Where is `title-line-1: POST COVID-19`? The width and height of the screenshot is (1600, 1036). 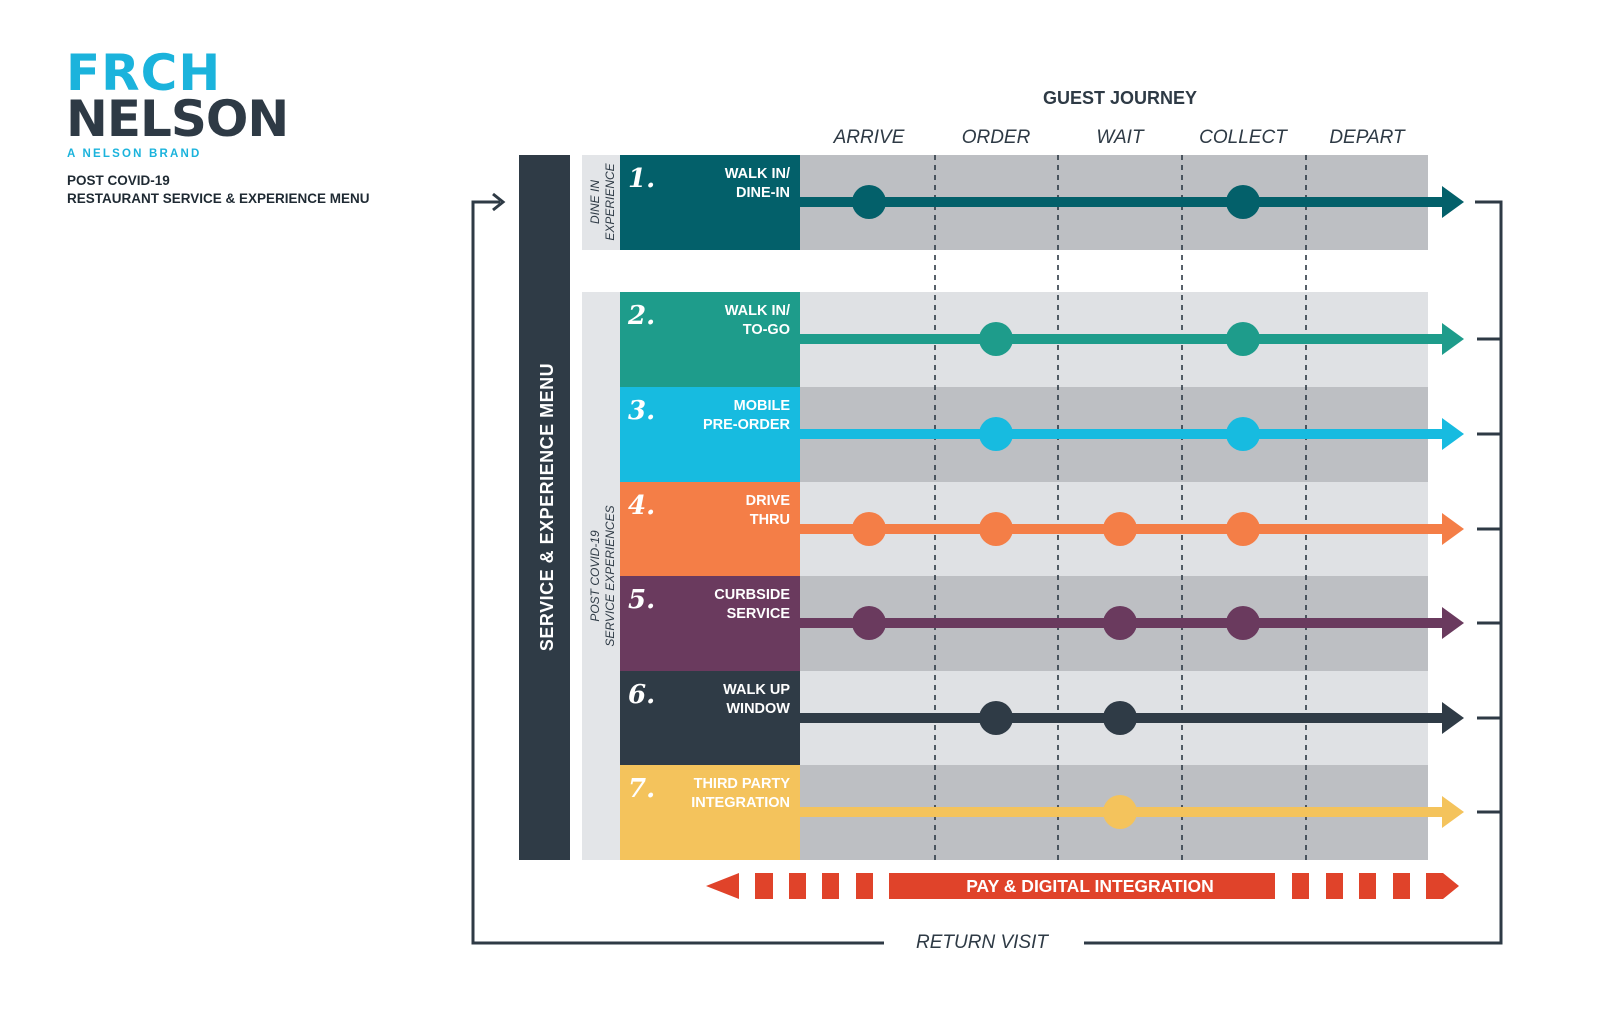
title-line-1: POST COVID-19 is located at coordinates (118, 180).